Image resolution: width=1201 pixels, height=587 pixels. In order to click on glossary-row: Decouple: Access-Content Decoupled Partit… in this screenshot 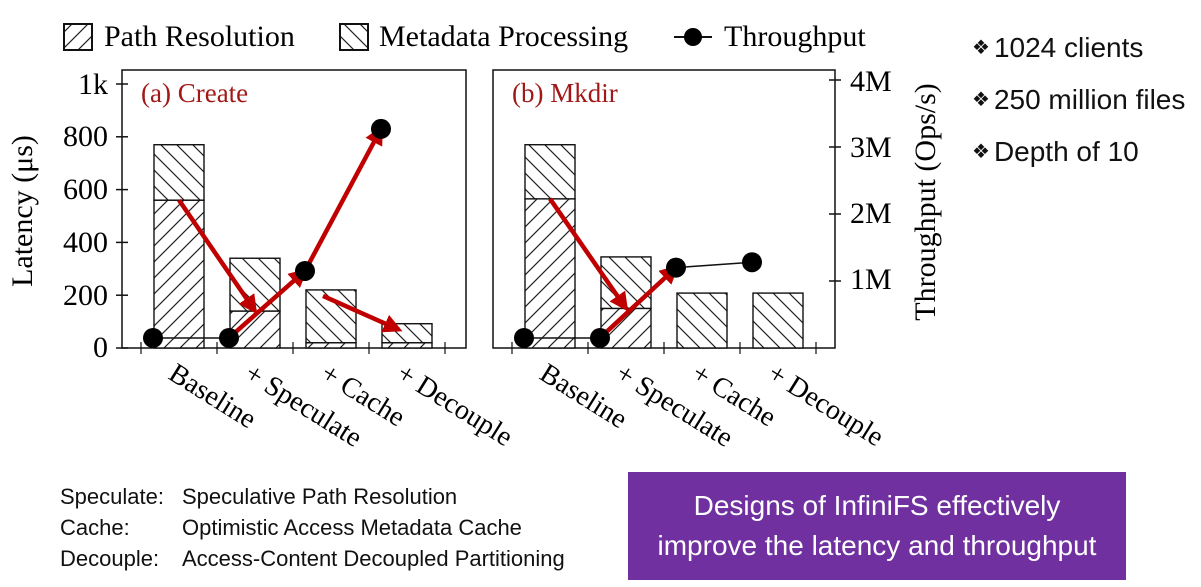, I will do `click(312, 558)`.